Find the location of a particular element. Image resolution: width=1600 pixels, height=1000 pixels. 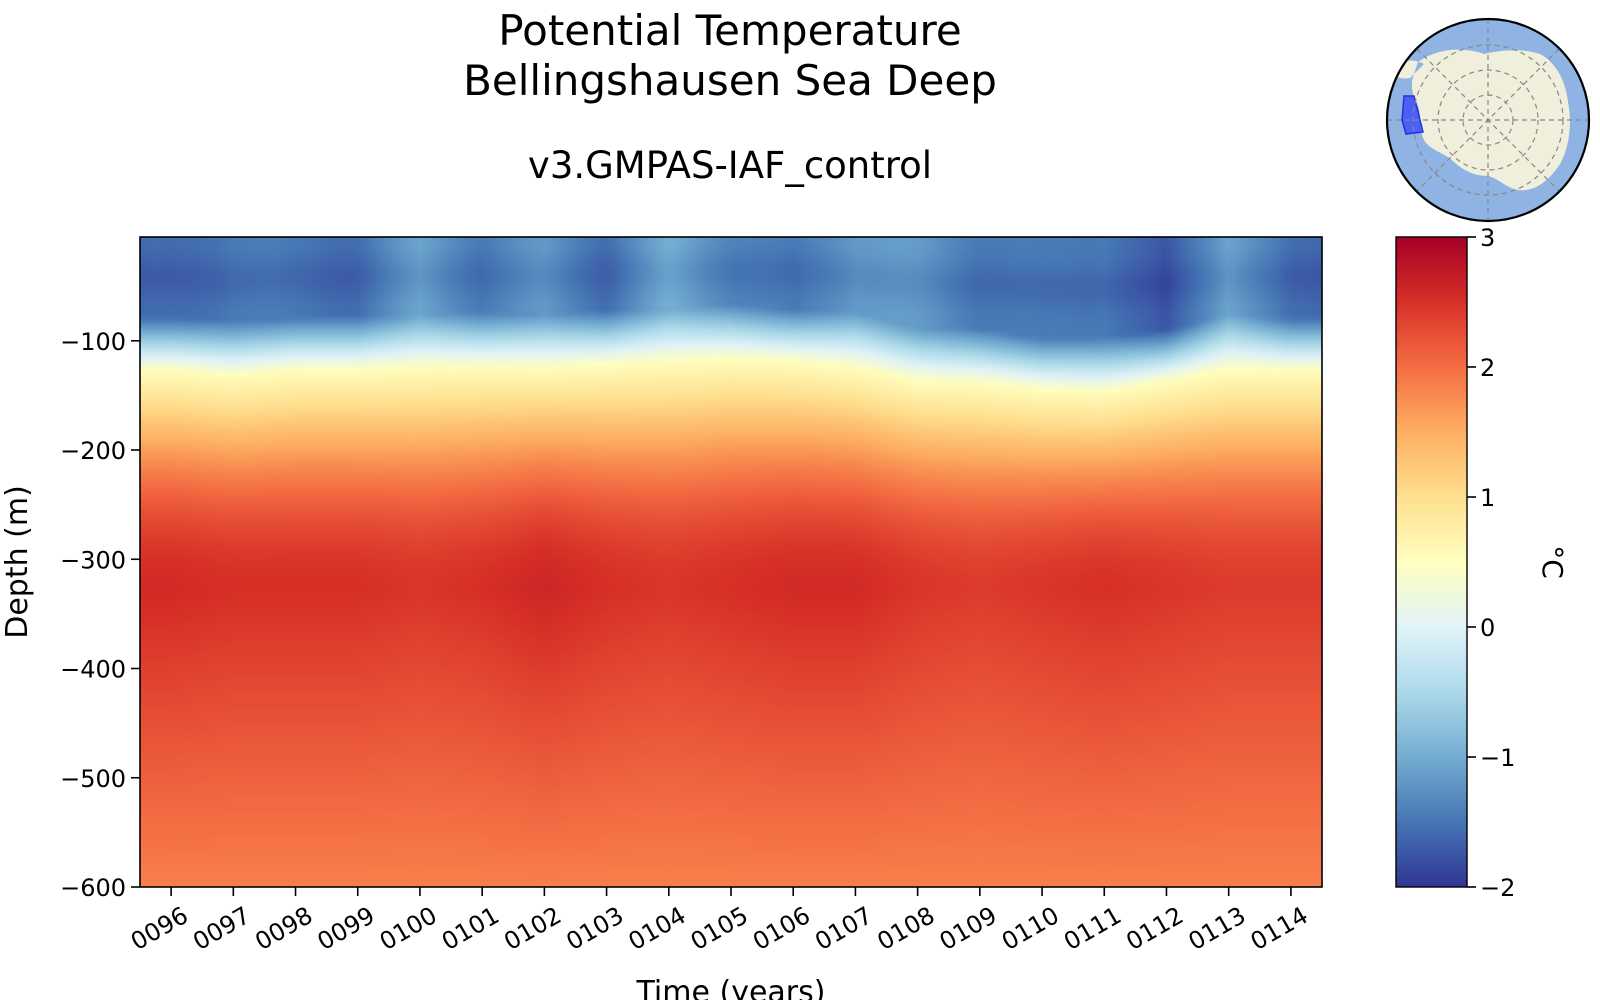

x-tick-label: 0105 is located at coordinates (719, 928).